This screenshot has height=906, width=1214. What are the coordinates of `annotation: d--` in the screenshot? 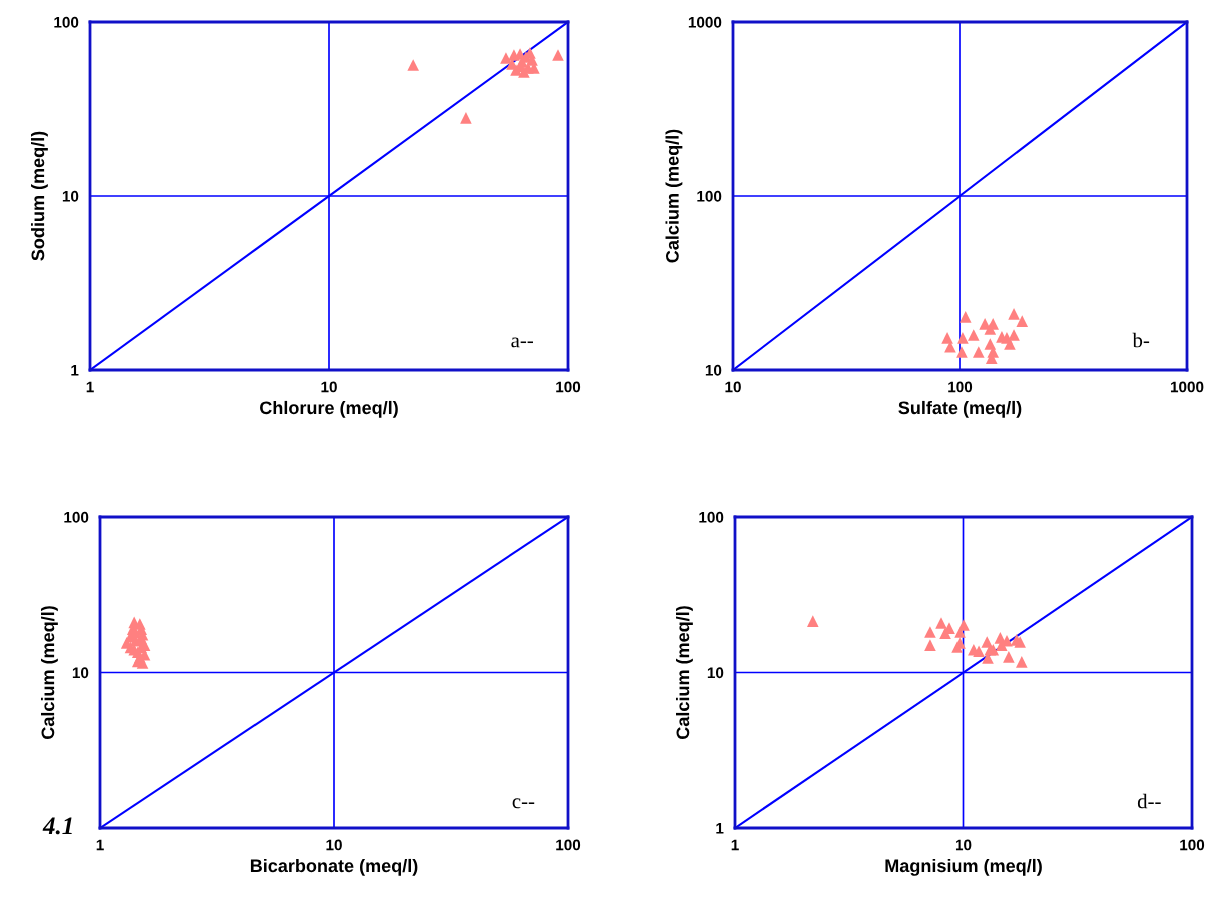 It's located at (1149, 801).